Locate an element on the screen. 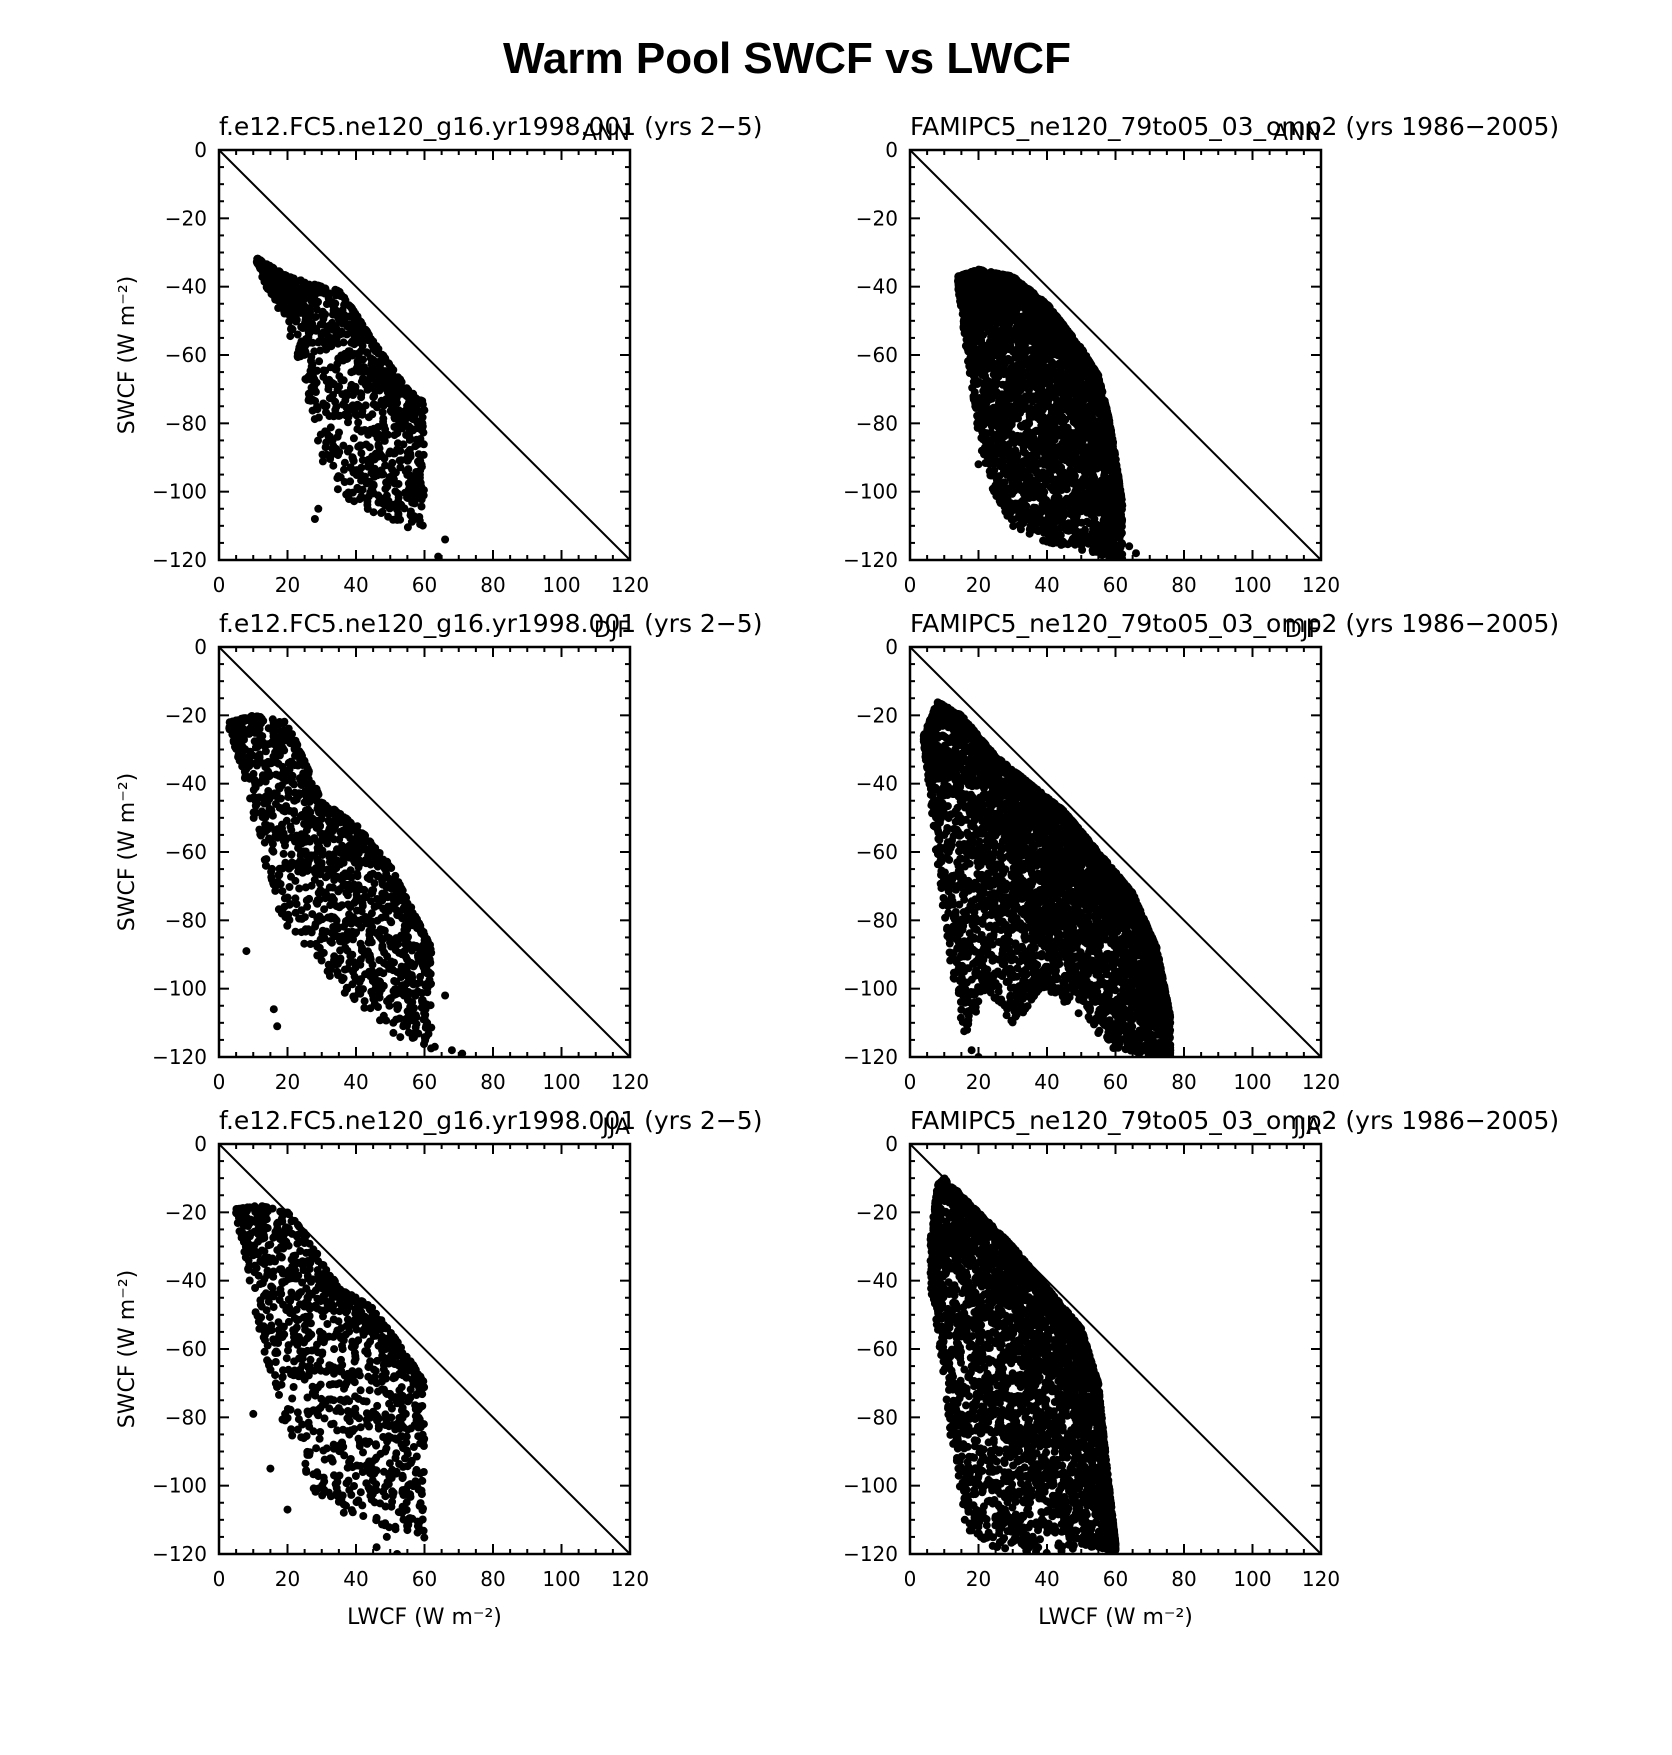 The height and width of the screenshot is (1755, 1672). y-tick-label: −80 is located at coordinates (186, 423).